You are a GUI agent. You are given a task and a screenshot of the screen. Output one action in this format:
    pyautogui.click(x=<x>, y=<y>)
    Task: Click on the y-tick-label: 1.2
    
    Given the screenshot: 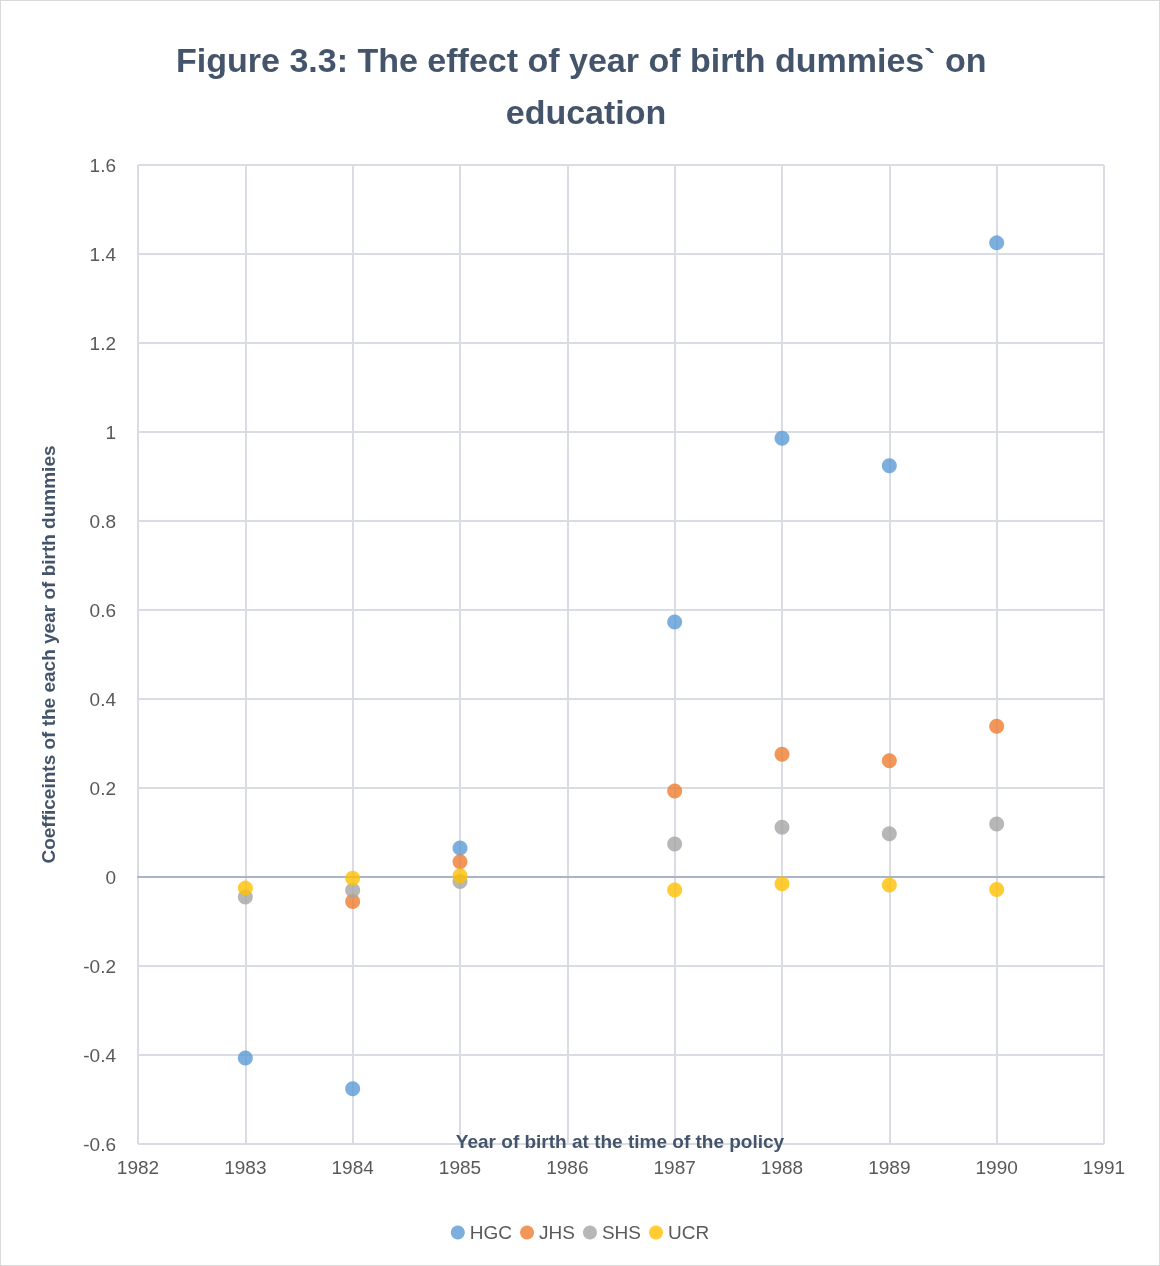 What is the action you would take?
    pyautogui.click(x=102, y=343)
    